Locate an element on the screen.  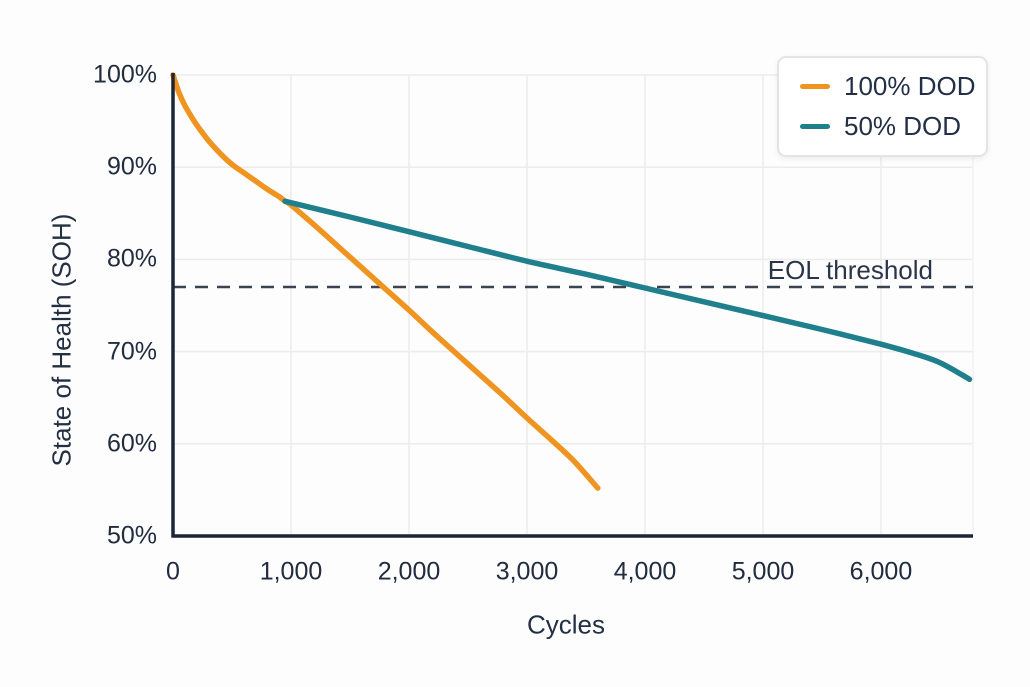
x-tick-label: 1,000 is located at coordinates (291, 571).